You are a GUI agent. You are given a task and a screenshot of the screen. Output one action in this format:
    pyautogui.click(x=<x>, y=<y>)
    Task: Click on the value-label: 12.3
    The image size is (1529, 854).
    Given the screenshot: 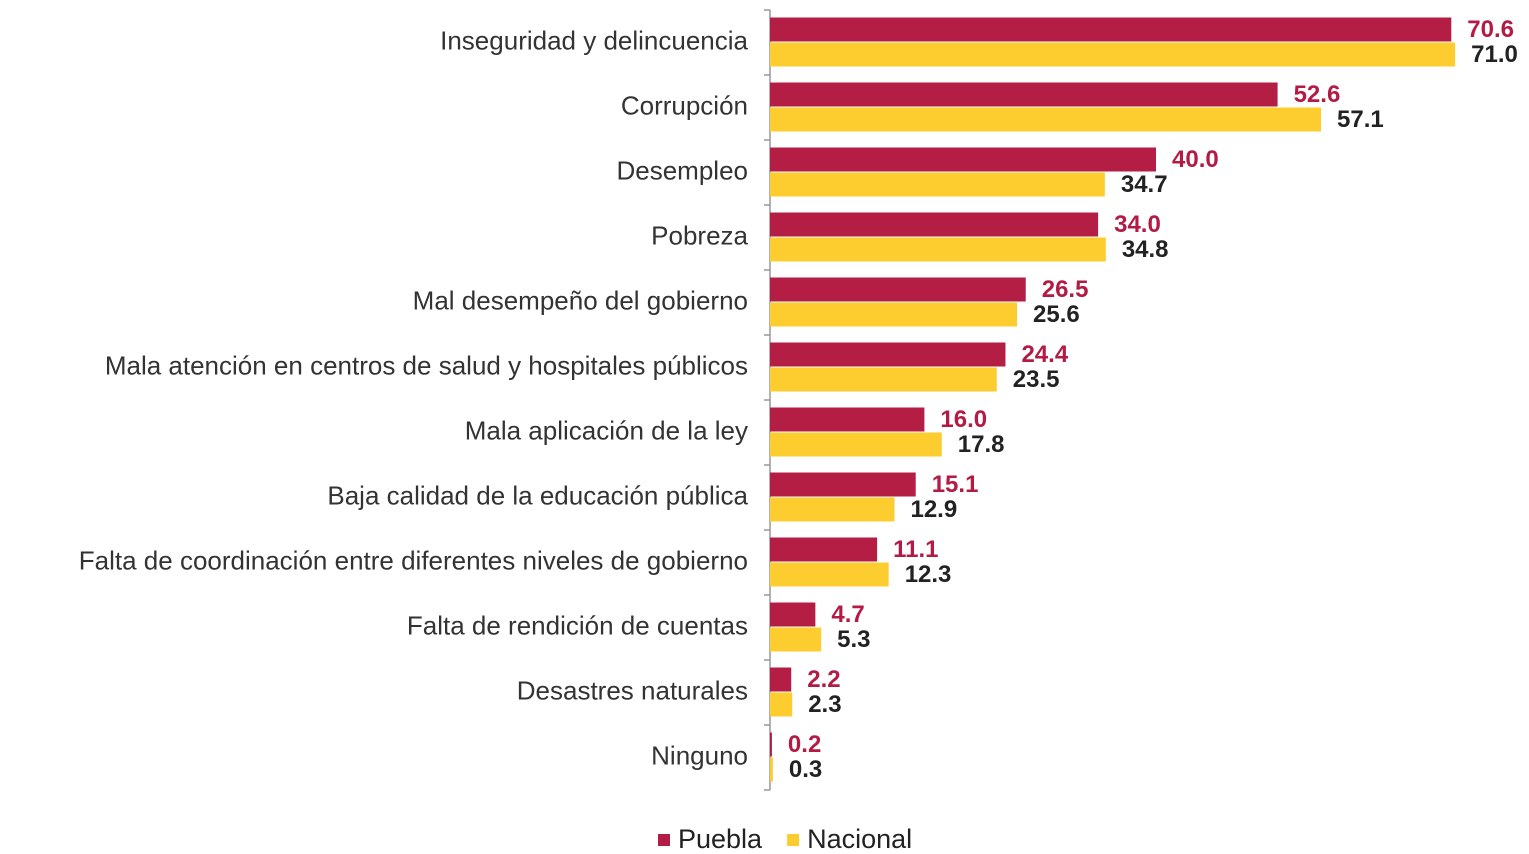 What is the action you would take?
    pyautogui.click(x=928, y=574)
    